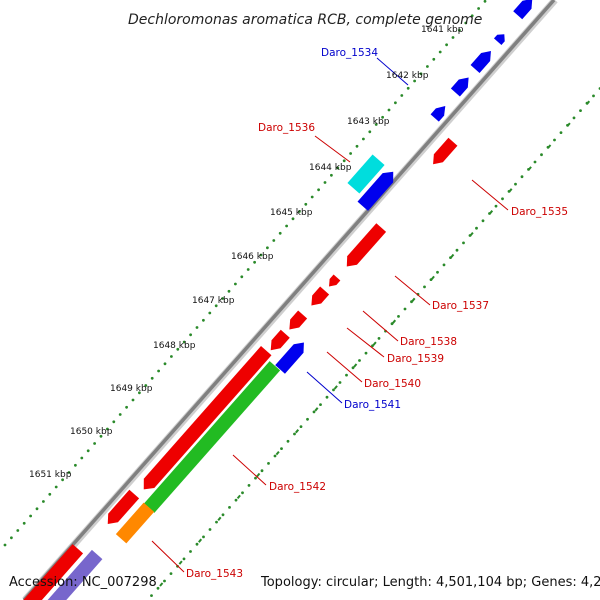 The width and height of the screenshot is (600, 600). I want to click on gene-feature-1542-red, so click(205, 420).